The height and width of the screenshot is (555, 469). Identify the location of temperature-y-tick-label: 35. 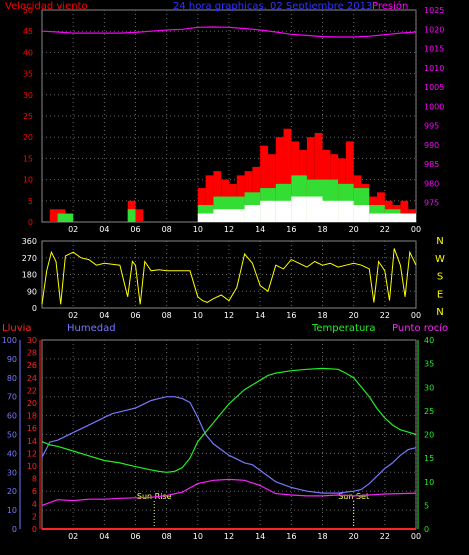
(429, 364).